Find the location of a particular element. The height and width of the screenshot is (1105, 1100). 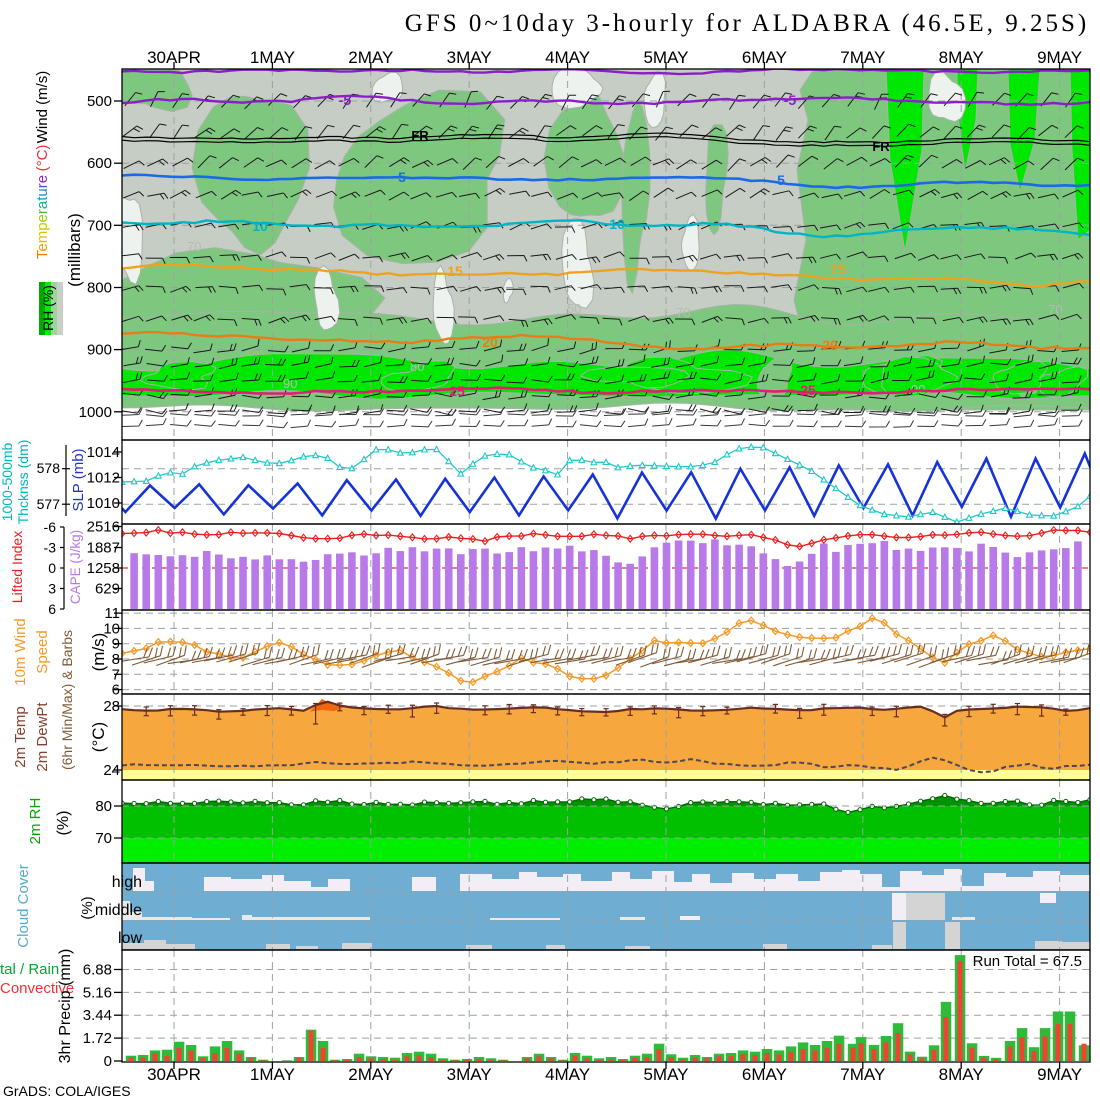

svg-text: Cloud Cover is located at coordinates (23, 905).